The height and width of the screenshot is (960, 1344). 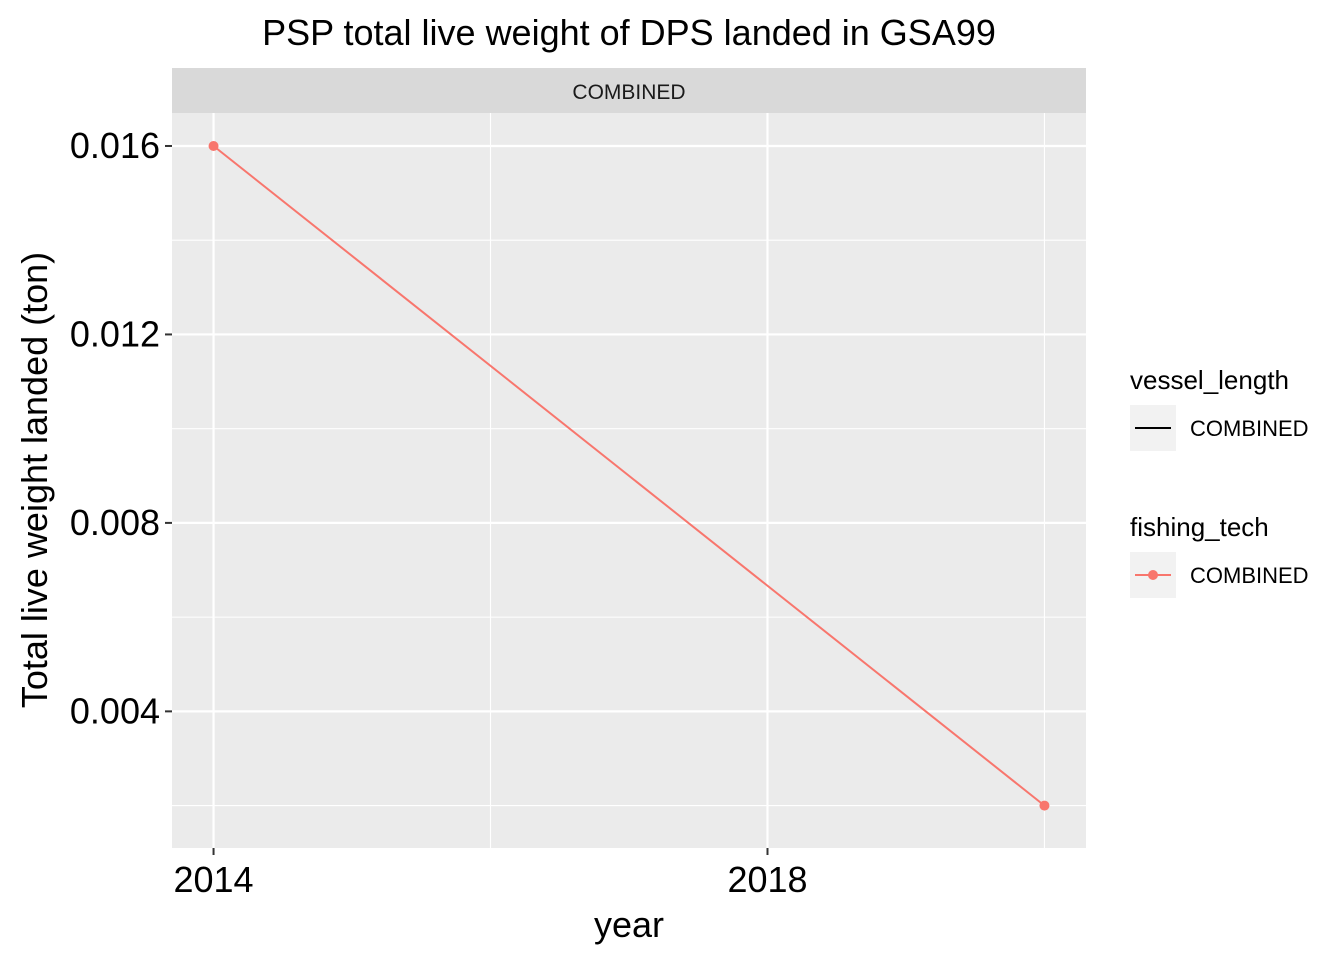 I want to click on legend-title: fishing_tech, so click(x=1199, y=527).